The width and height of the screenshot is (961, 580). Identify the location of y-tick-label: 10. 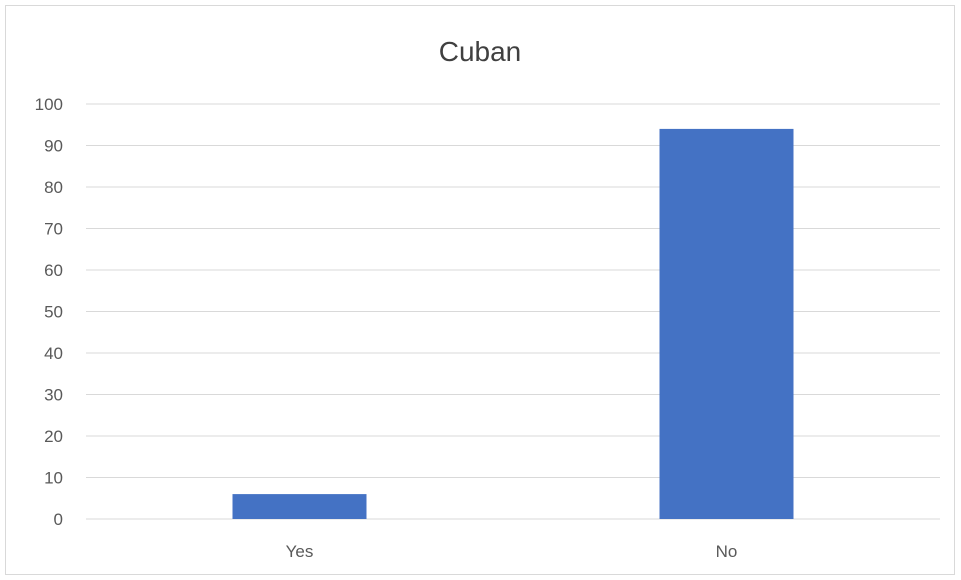
(53, 478).